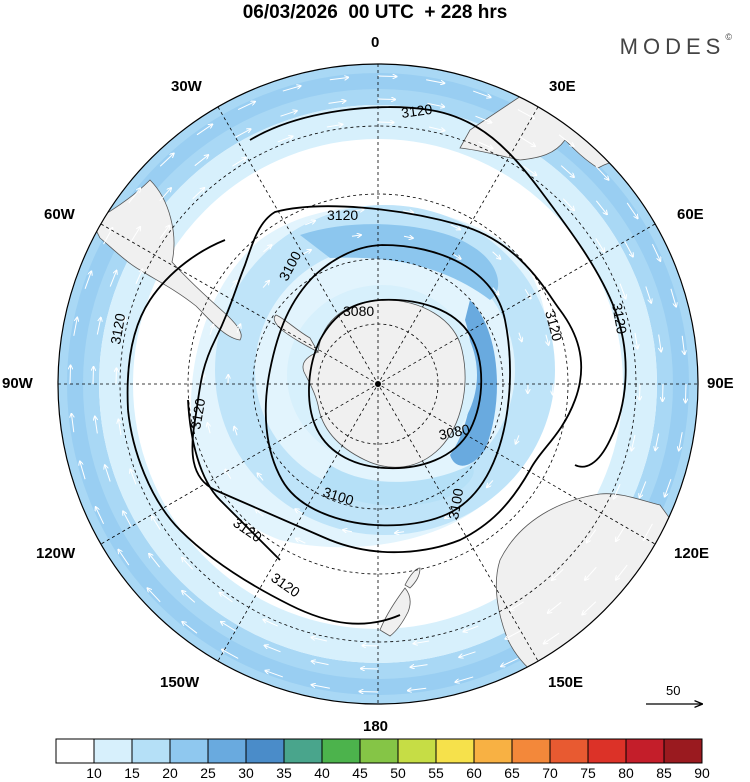 The height and width of the screenshot is (782, 750). Describe the element at coordinates (683, 697) in the screenshot. I see `reference-vector-arrow` at that location.